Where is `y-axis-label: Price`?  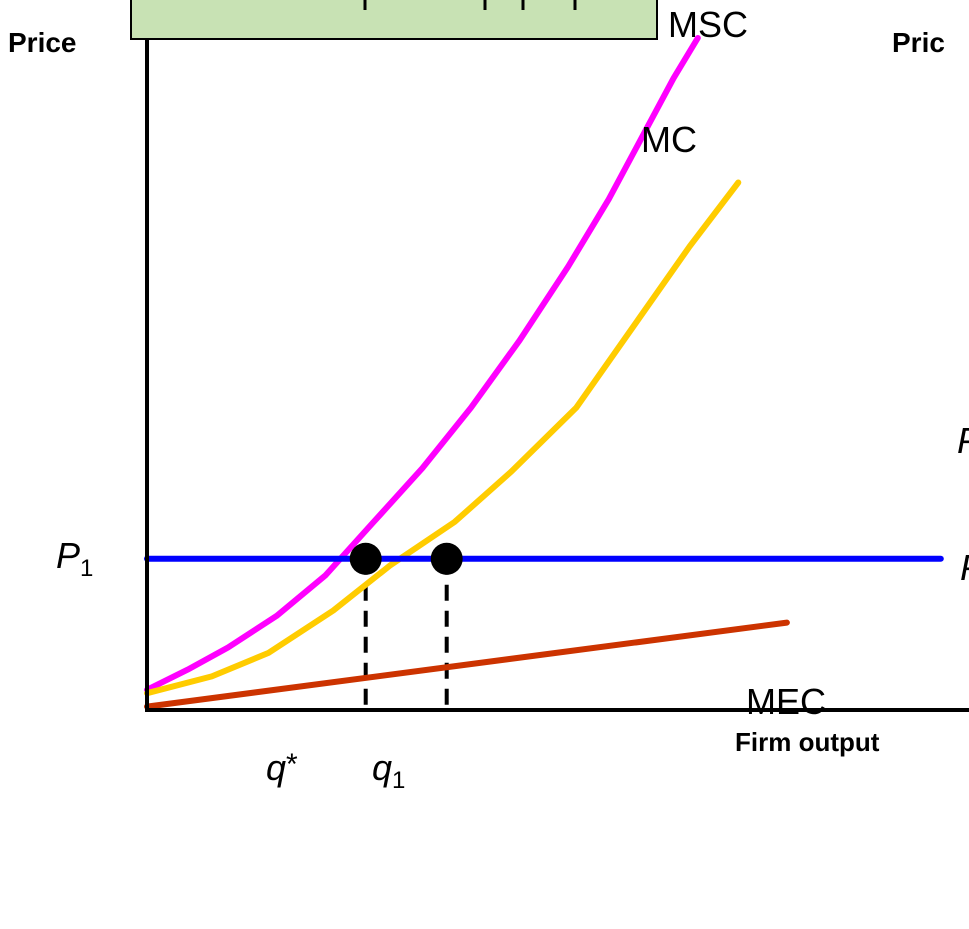
y-axis-label: Price is located at coordinates (42, 42).